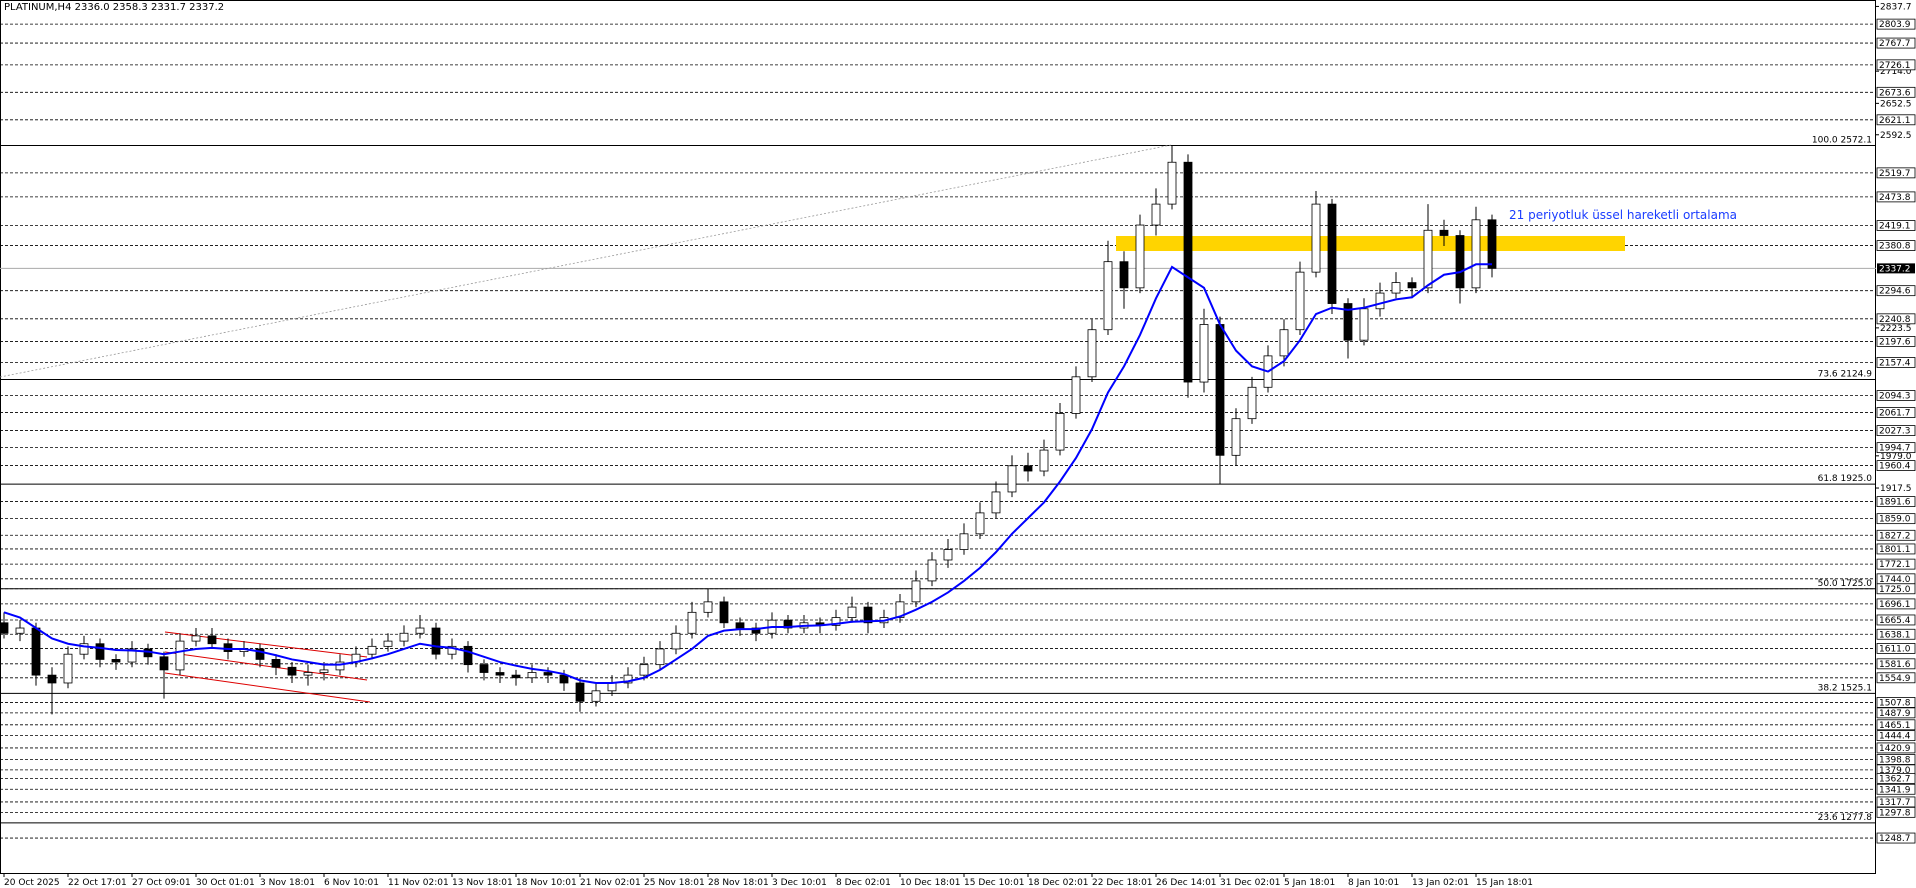 This screenshot has width=1916, height=888. I want to click on x-tick-label: 26 Dec 14:01, so click(1186, 883).